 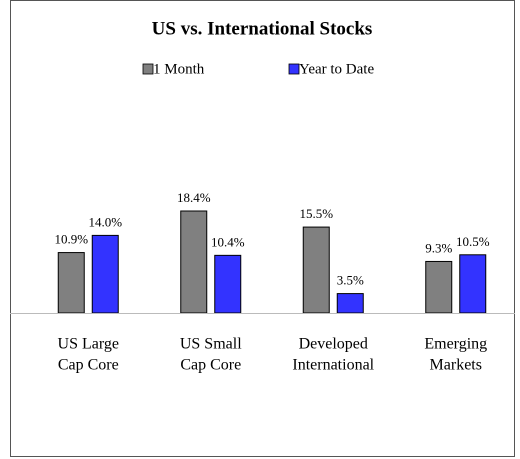 What do you see at coordinates (262, 28) in the screenshot?
I see `chart-title: US vs. International Stocks` at bounding box center [262, 28].